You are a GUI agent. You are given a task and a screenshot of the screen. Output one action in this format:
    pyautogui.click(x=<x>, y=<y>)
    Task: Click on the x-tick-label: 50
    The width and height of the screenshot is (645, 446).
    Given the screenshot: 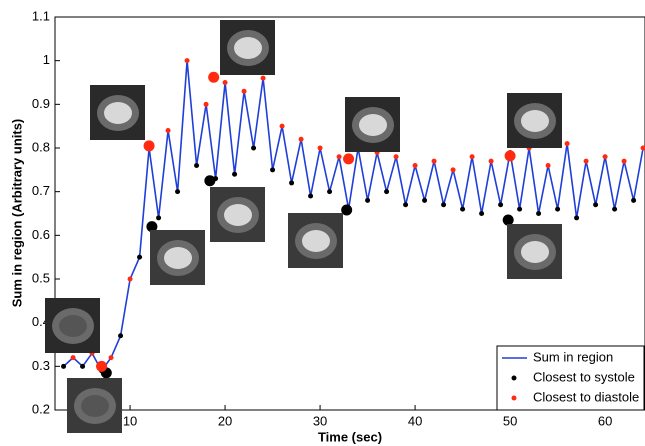 What is the action you would take?
    pyautogui.click(x=510, y=420)
    